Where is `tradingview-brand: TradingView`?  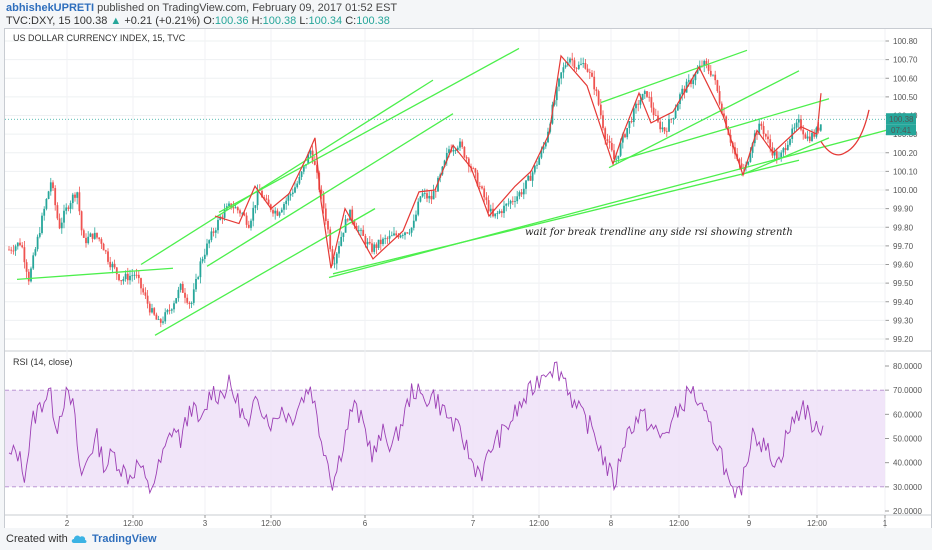 tradingview-brand: TradingView is located at coordinates (124, 539).